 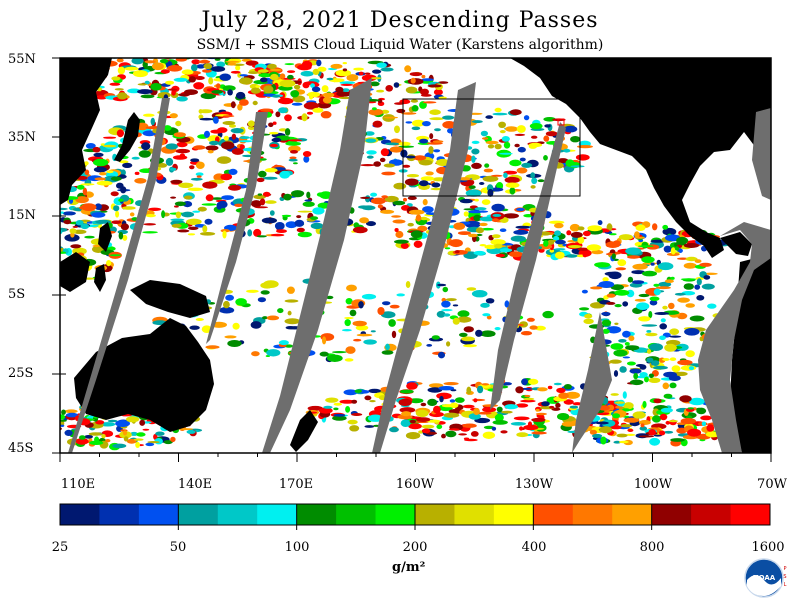 I want to click on lat-label-5s: 5S, so click(x=17, y=294).